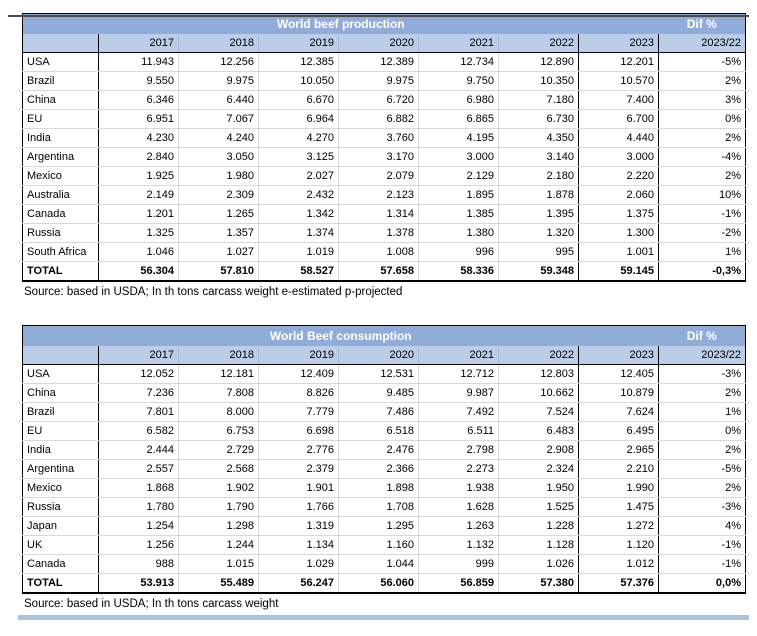 The image size is (757, 636). I want to click on row-label: UK, so click(60, 545).